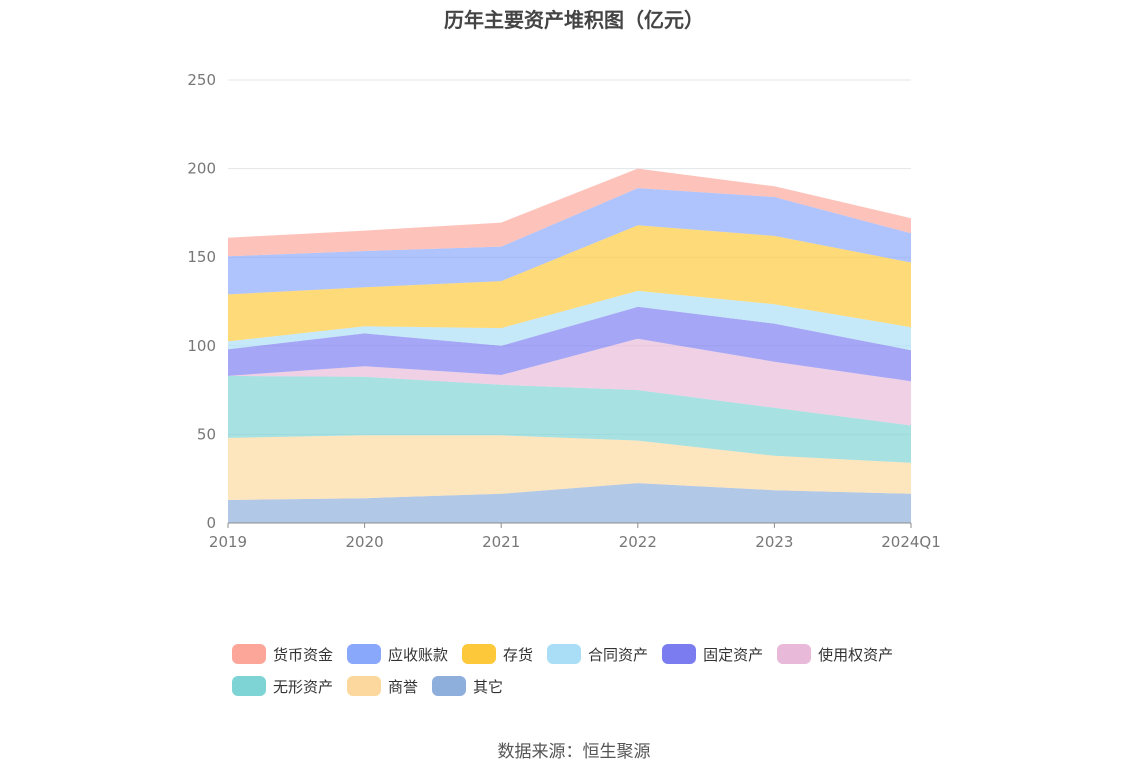 The width and height of the screenshot is (1148, 776). I want to click on x-tick-label: 2019, so click(228, 542).